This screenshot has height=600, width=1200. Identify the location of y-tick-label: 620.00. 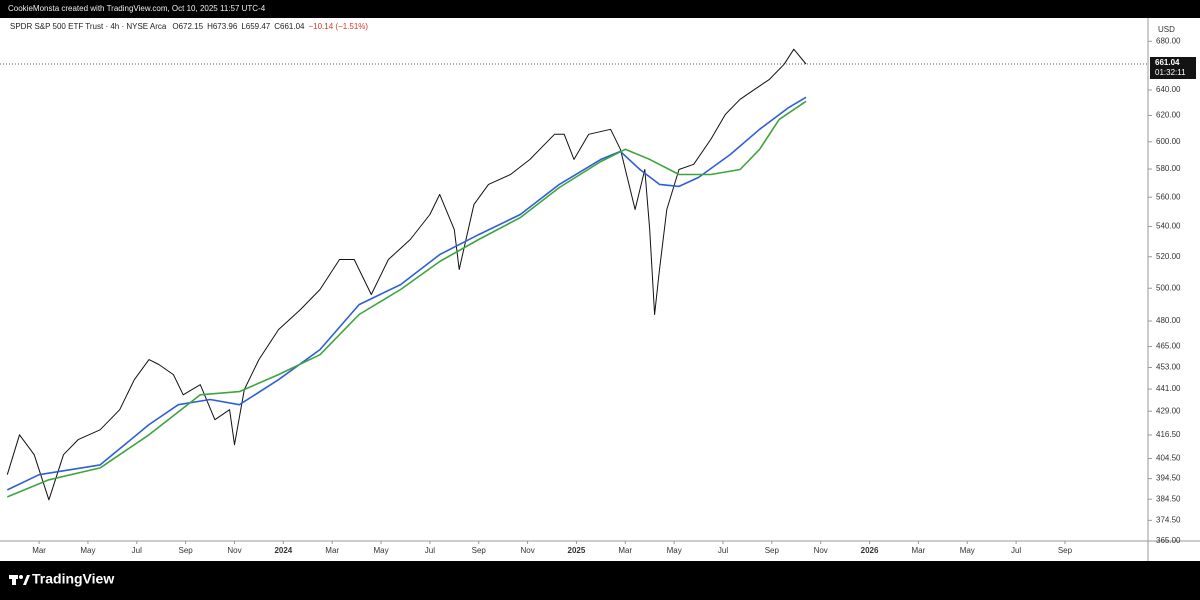
(1168, 115).